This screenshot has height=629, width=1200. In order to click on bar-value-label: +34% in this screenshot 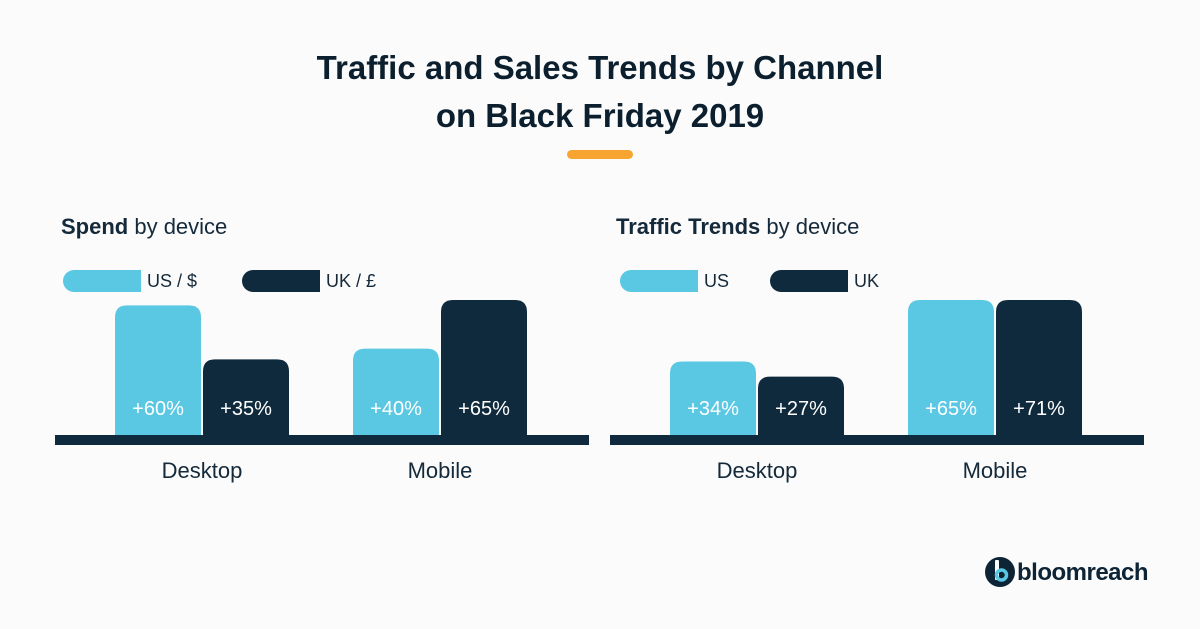, I will do `click(713, 409)`.